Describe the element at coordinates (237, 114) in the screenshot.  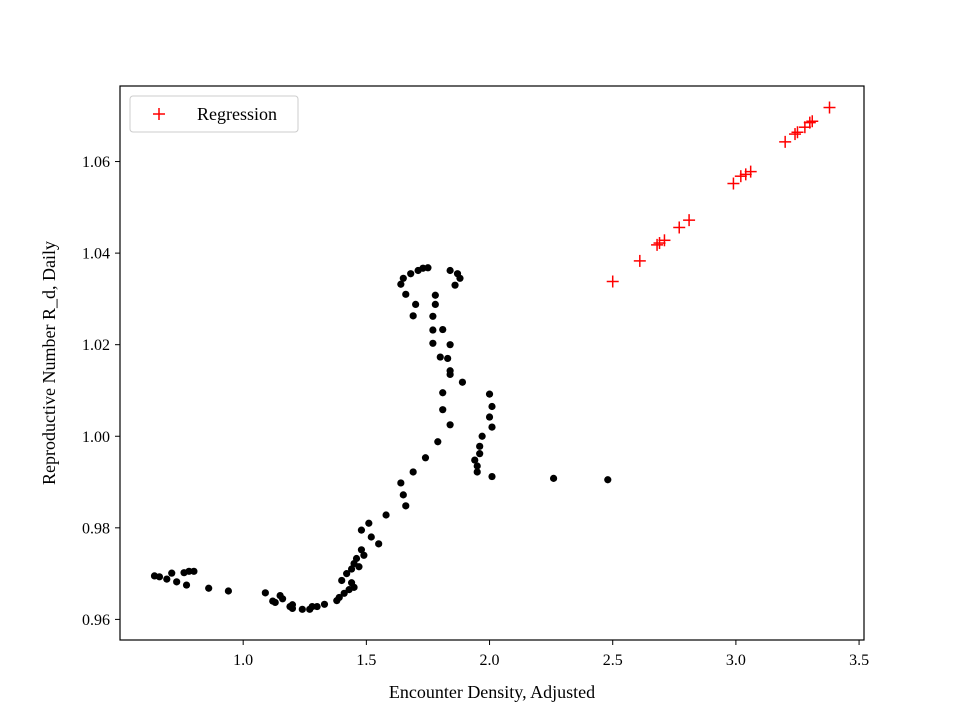
I see `legend-label-regression: Regression` at that location.